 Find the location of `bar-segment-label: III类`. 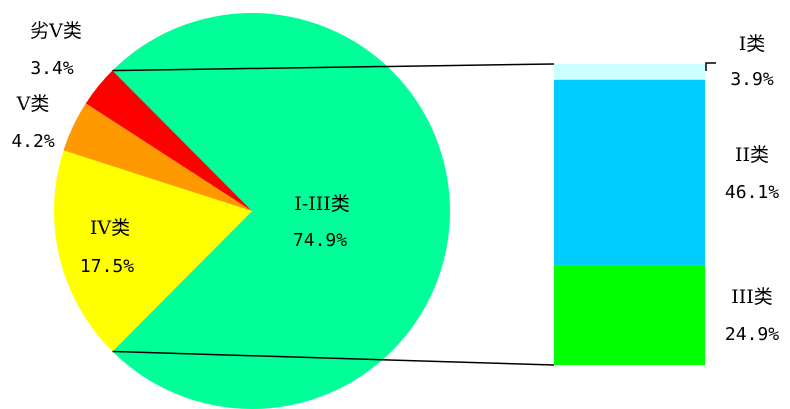

bar-segment-label: III类 is located at coordinates (752, 297).